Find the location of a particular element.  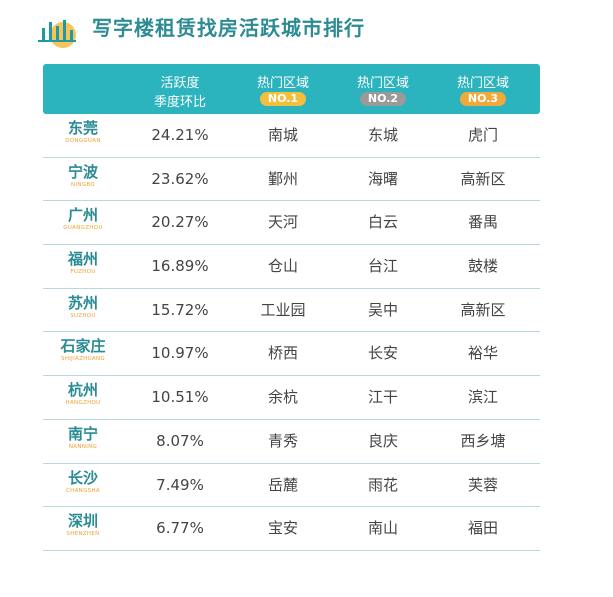

activity-value: 8.07% is located at coordinates (180, 440).